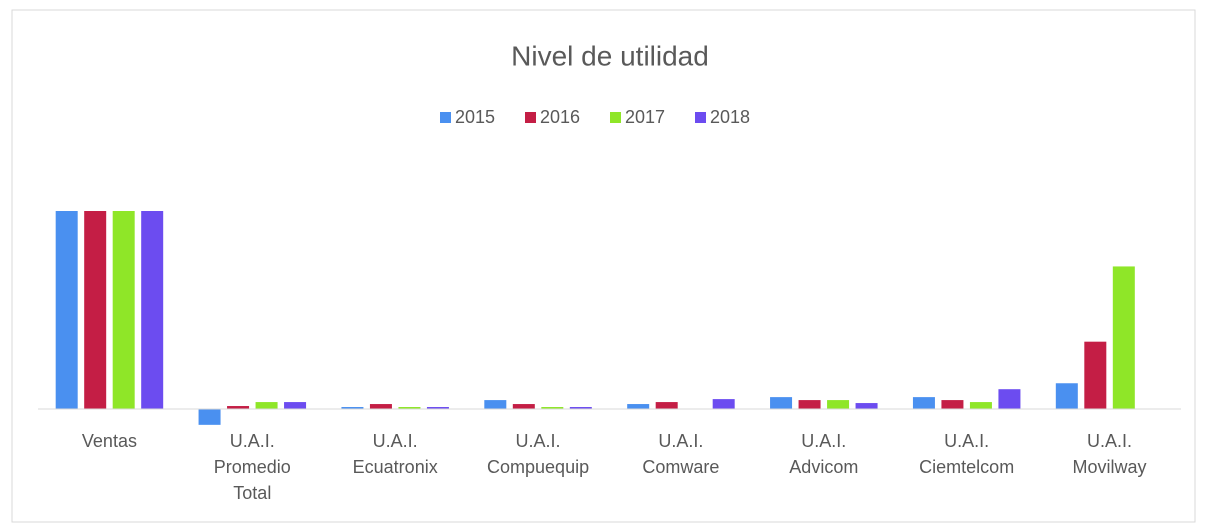 This screenshot has height=528, width=1207. I want to click on x-tick-label: U.A.I. Ecuatronix, so click(395, 454).